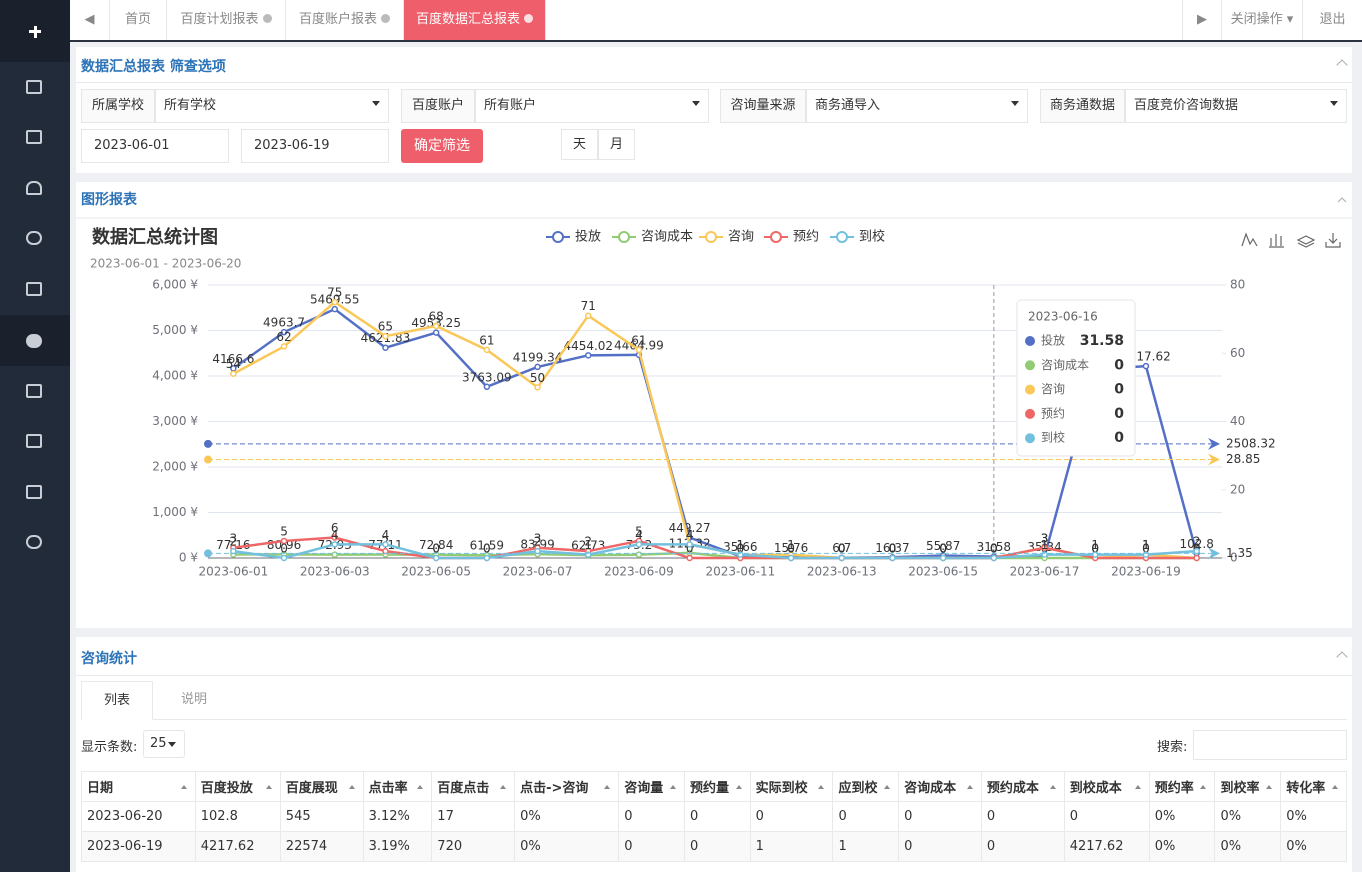  Describe the element at coordinates (164, 744) in the screenshot. I see `page-size-select: 25` at that location.